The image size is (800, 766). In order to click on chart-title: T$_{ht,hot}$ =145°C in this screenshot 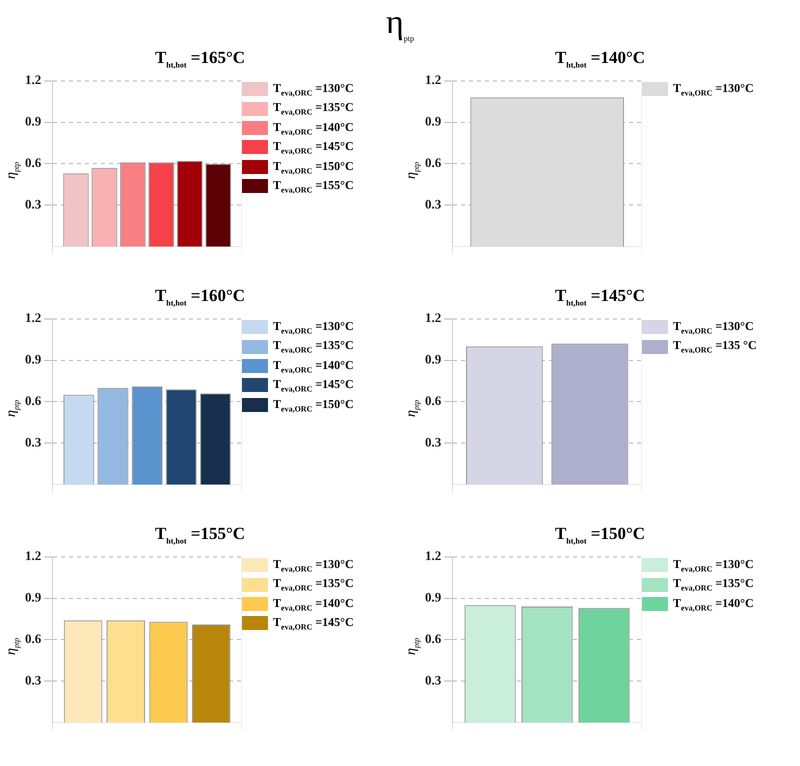, I will do `click(600, 297)`.